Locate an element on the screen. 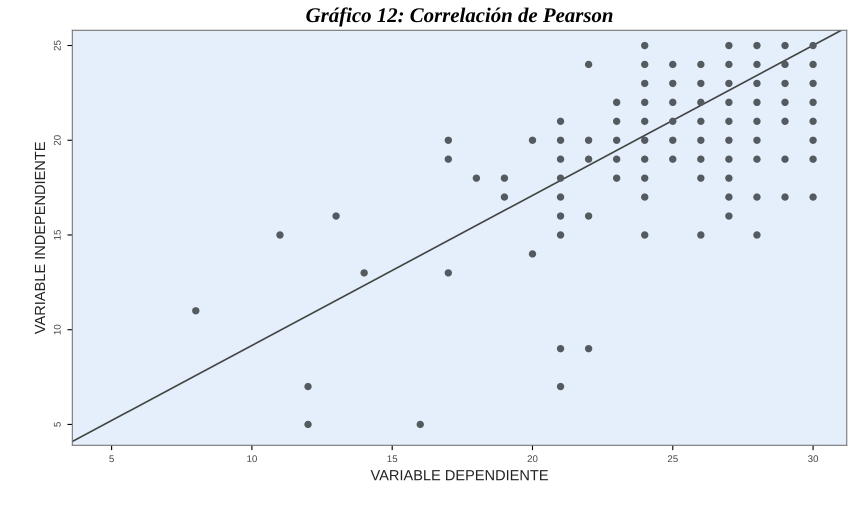 The image size is (851, 506). x-tick-label: 10 is located at coordinates (252, 458).